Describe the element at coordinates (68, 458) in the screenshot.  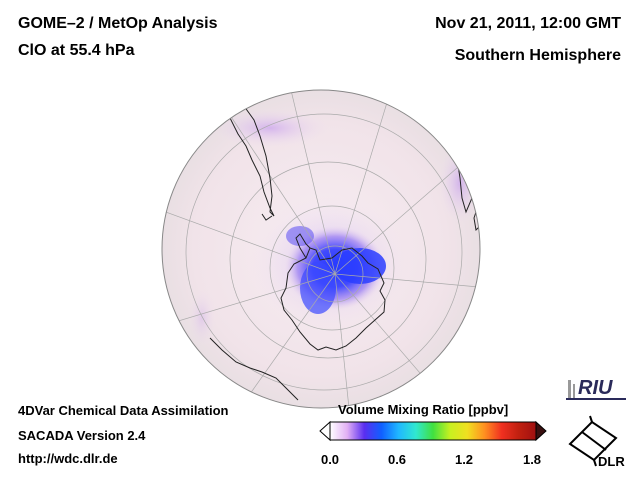
I see `footer-url: http://wdc.dlr.de` at that location.